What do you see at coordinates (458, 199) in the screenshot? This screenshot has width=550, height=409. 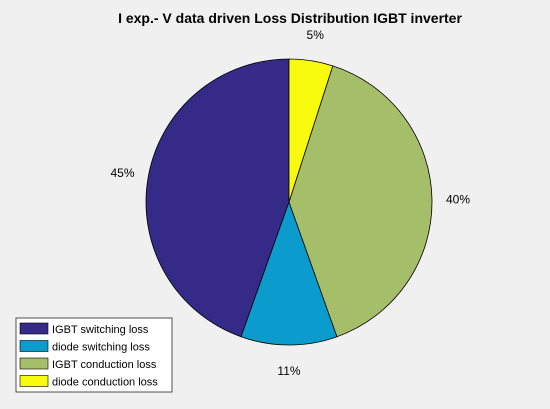 I see `slice-label-2: 40%` at bounding box center [458, 199].